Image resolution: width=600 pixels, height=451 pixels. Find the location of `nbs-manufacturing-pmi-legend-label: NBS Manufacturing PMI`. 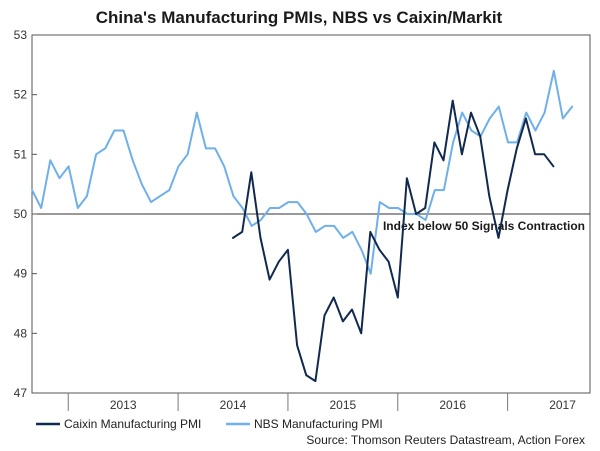

nbs-manufacturing-pmi-legend-label: NBS Manufacturing PMI is located at coordinates (318, 424).